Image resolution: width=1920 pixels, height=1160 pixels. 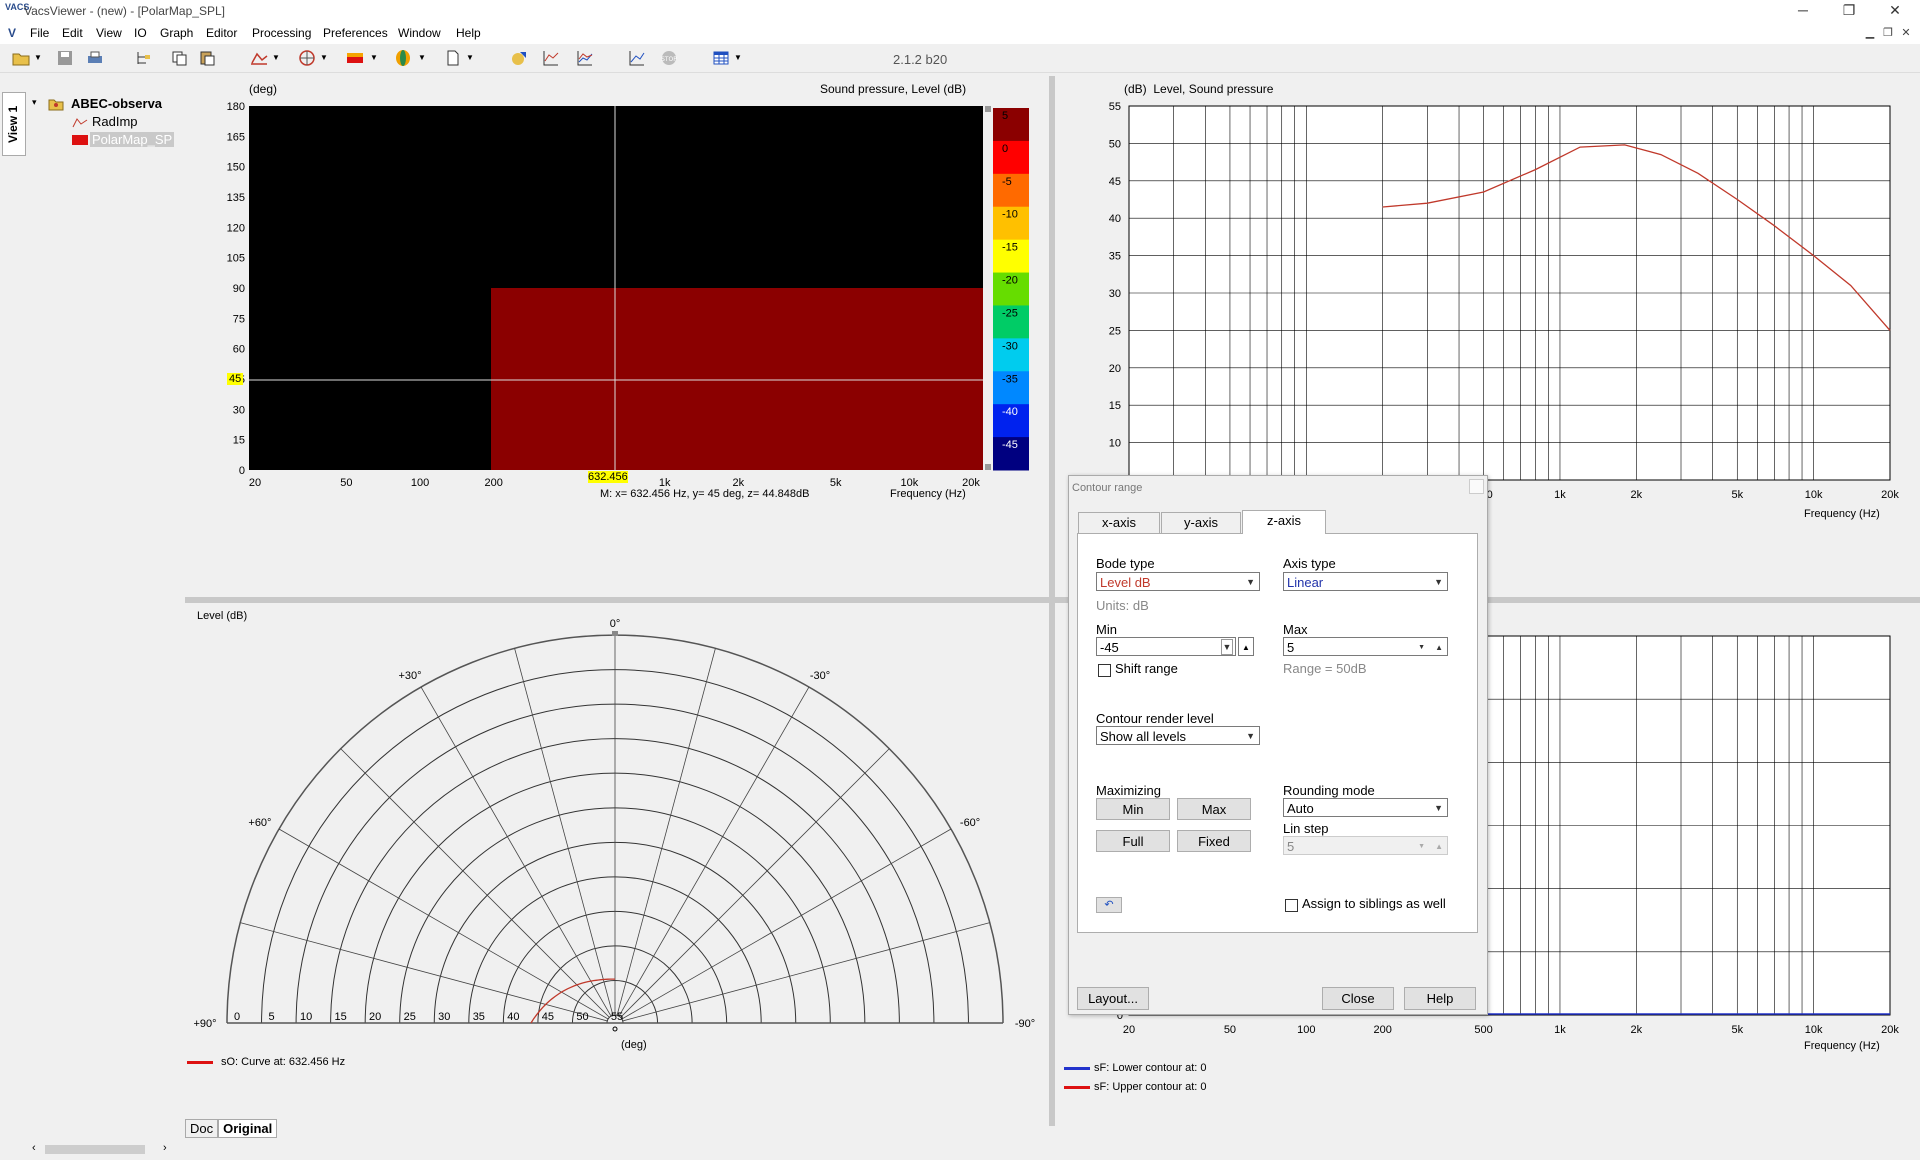 What do you see at coordinates (1246, 646) in the screenshot?
I see `min-stepper-up-icon: ▲` at bounding box center [1246, 646].